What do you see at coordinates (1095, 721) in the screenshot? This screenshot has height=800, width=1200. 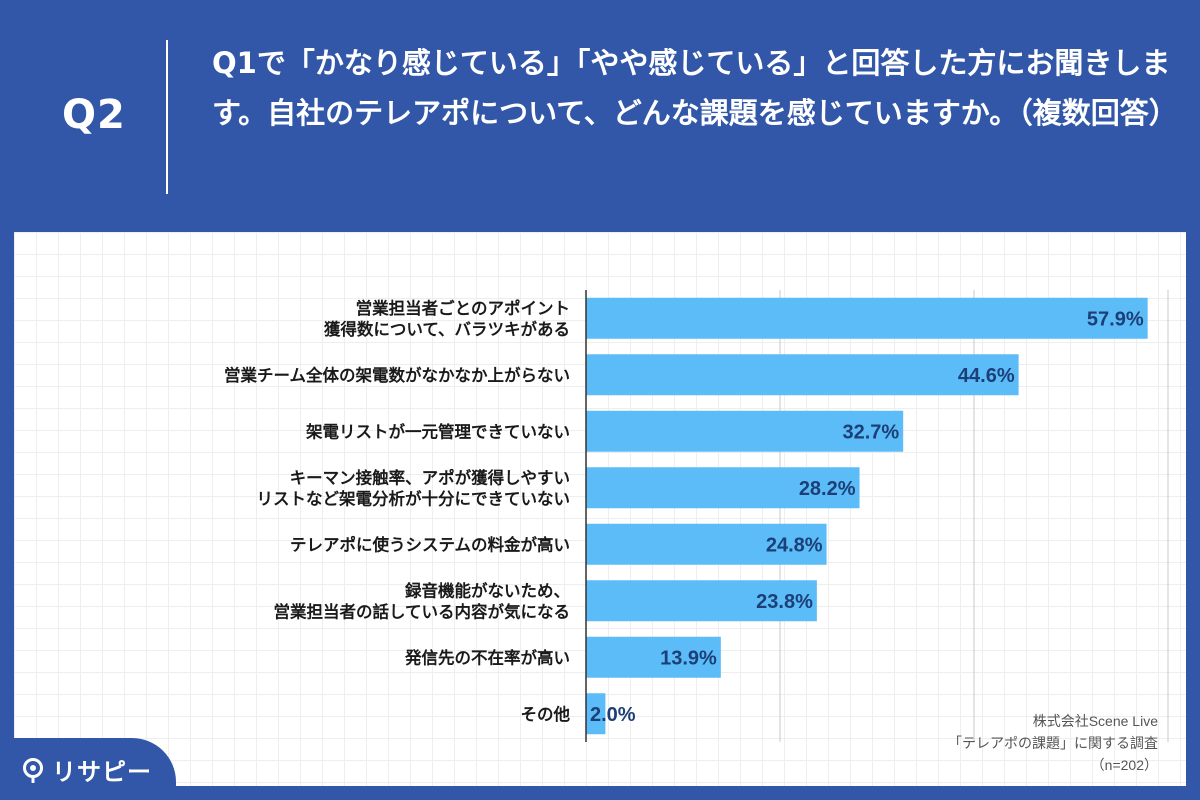 I see `source-company: 株式会社Scene Live` at bounding box center [1095, 721].